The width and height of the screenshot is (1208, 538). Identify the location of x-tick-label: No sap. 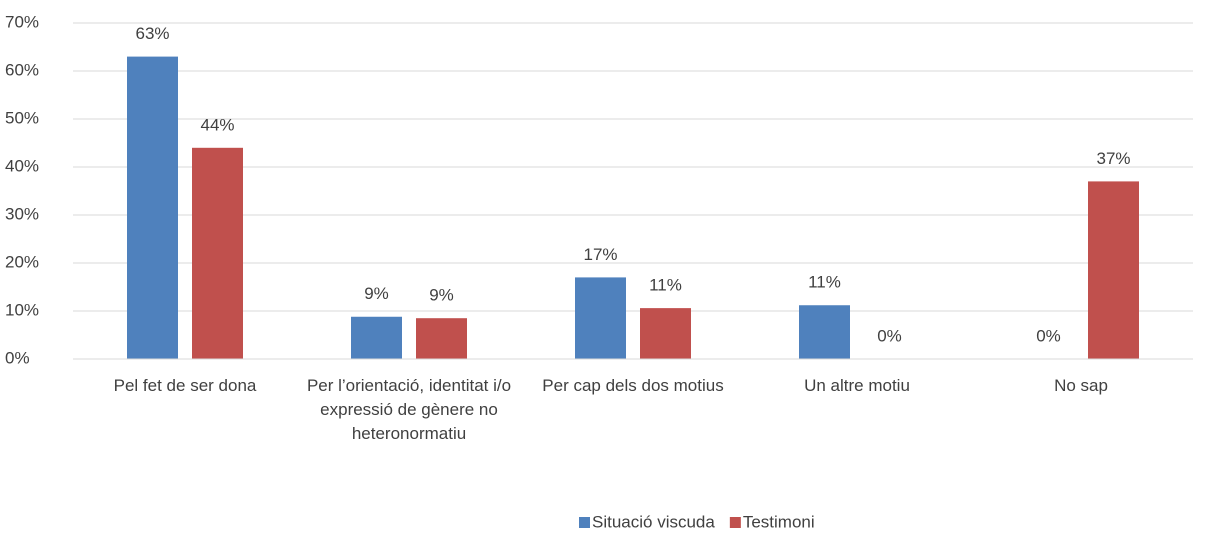
(1081, 385).